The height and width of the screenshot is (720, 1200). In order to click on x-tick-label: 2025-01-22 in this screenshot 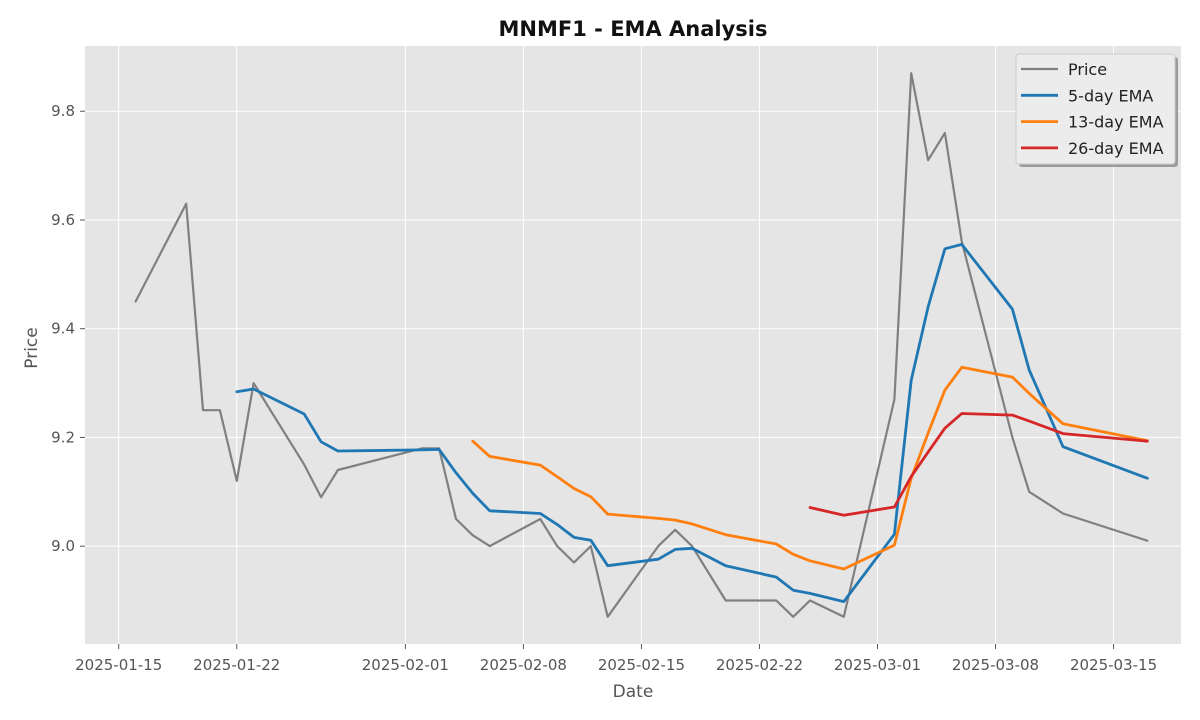, I will do `click(236, 665)`.